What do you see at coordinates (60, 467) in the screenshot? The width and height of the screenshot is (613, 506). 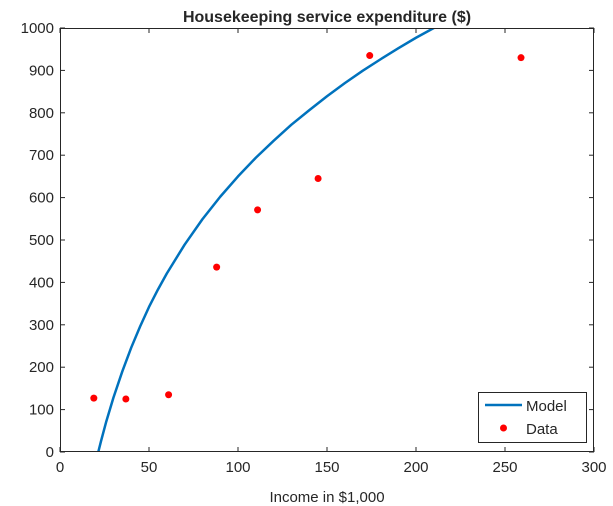 I see `x-tick-label: 0` at bounding box center [60, 467].